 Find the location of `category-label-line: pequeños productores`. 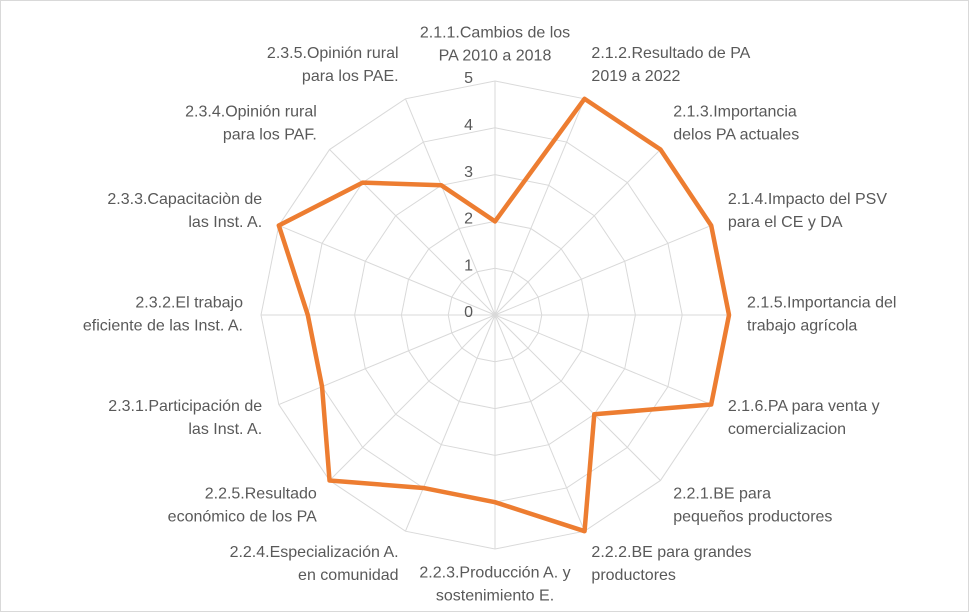

category-label-line: pequeños productores is located at coordinates (752, 517).